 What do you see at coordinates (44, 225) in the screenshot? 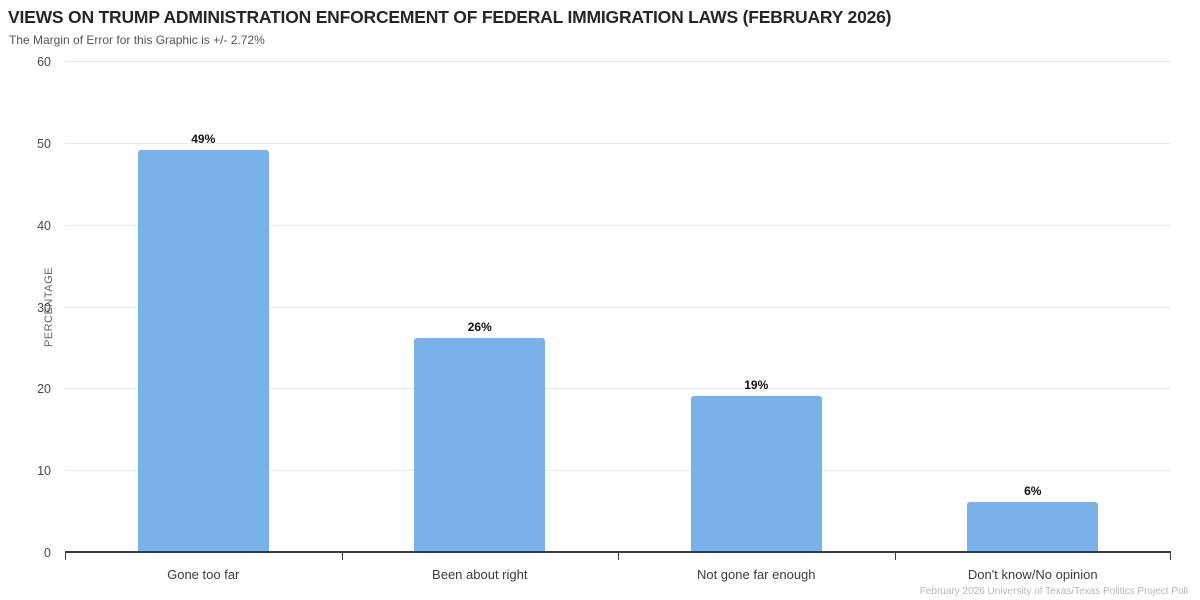
I see `y-tick-label-40: 40` at bounding box center [44, 225].